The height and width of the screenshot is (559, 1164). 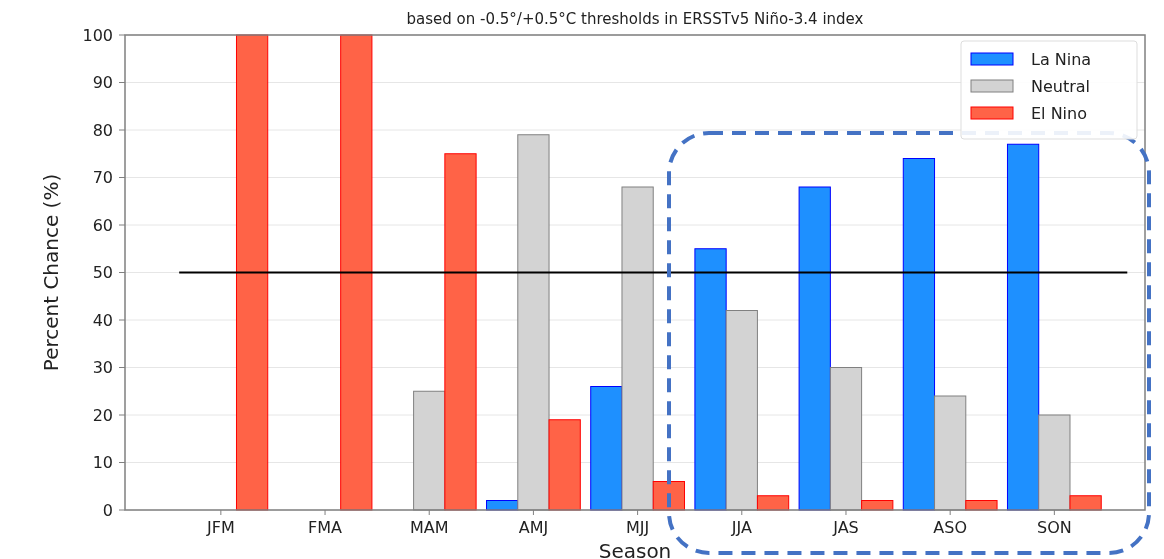 What do you see at coordinates (102, 178) in the screenshot?
I see `y-tick-label: 70` at bounding box center [102, 178].